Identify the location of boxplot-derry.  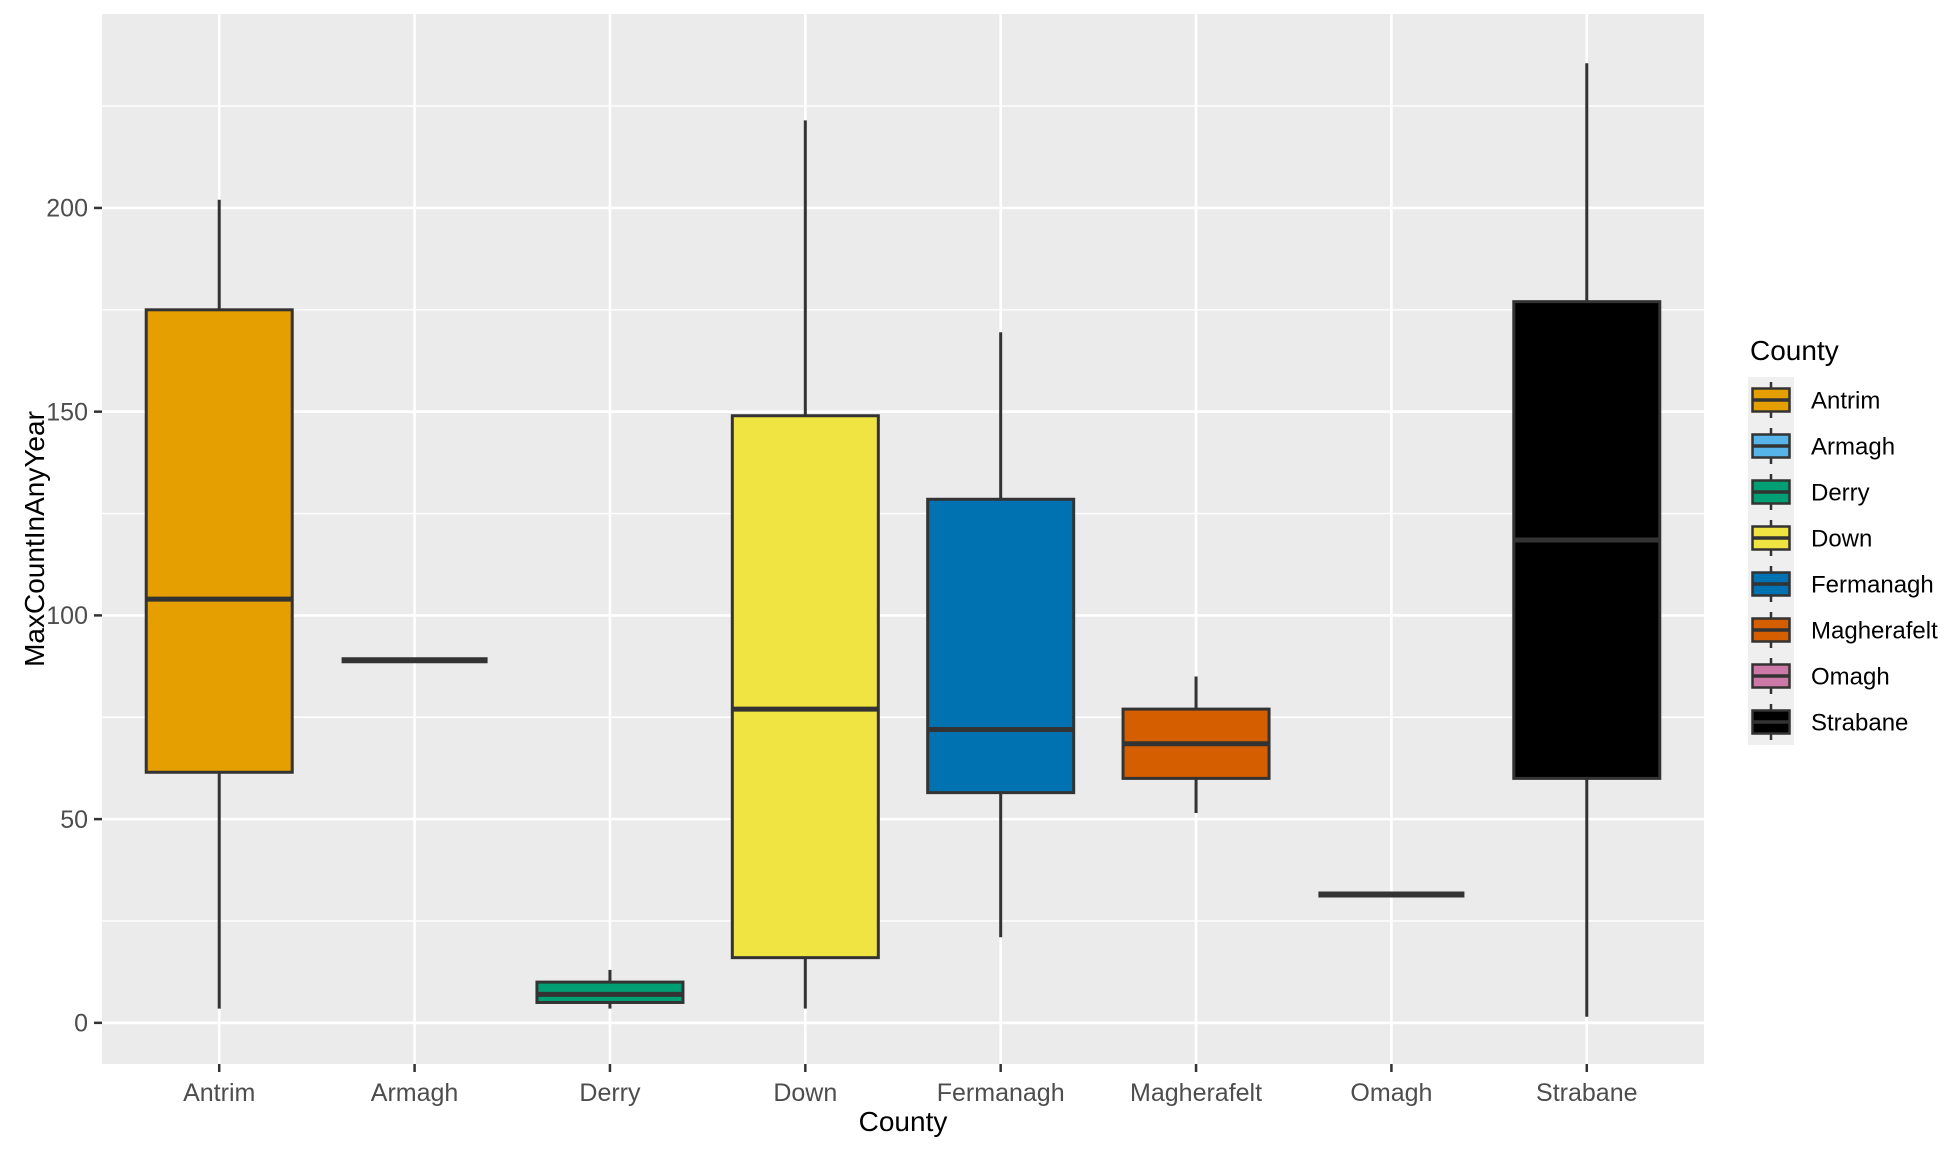
(610, 989).